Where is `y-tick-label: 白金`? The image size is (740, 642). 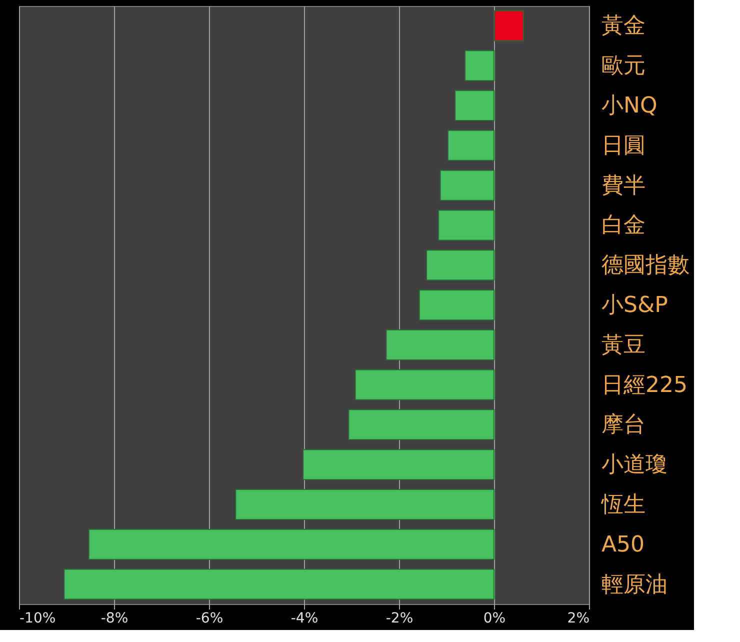
y-tick-label: 白金 is located at coordinates (624, 225).